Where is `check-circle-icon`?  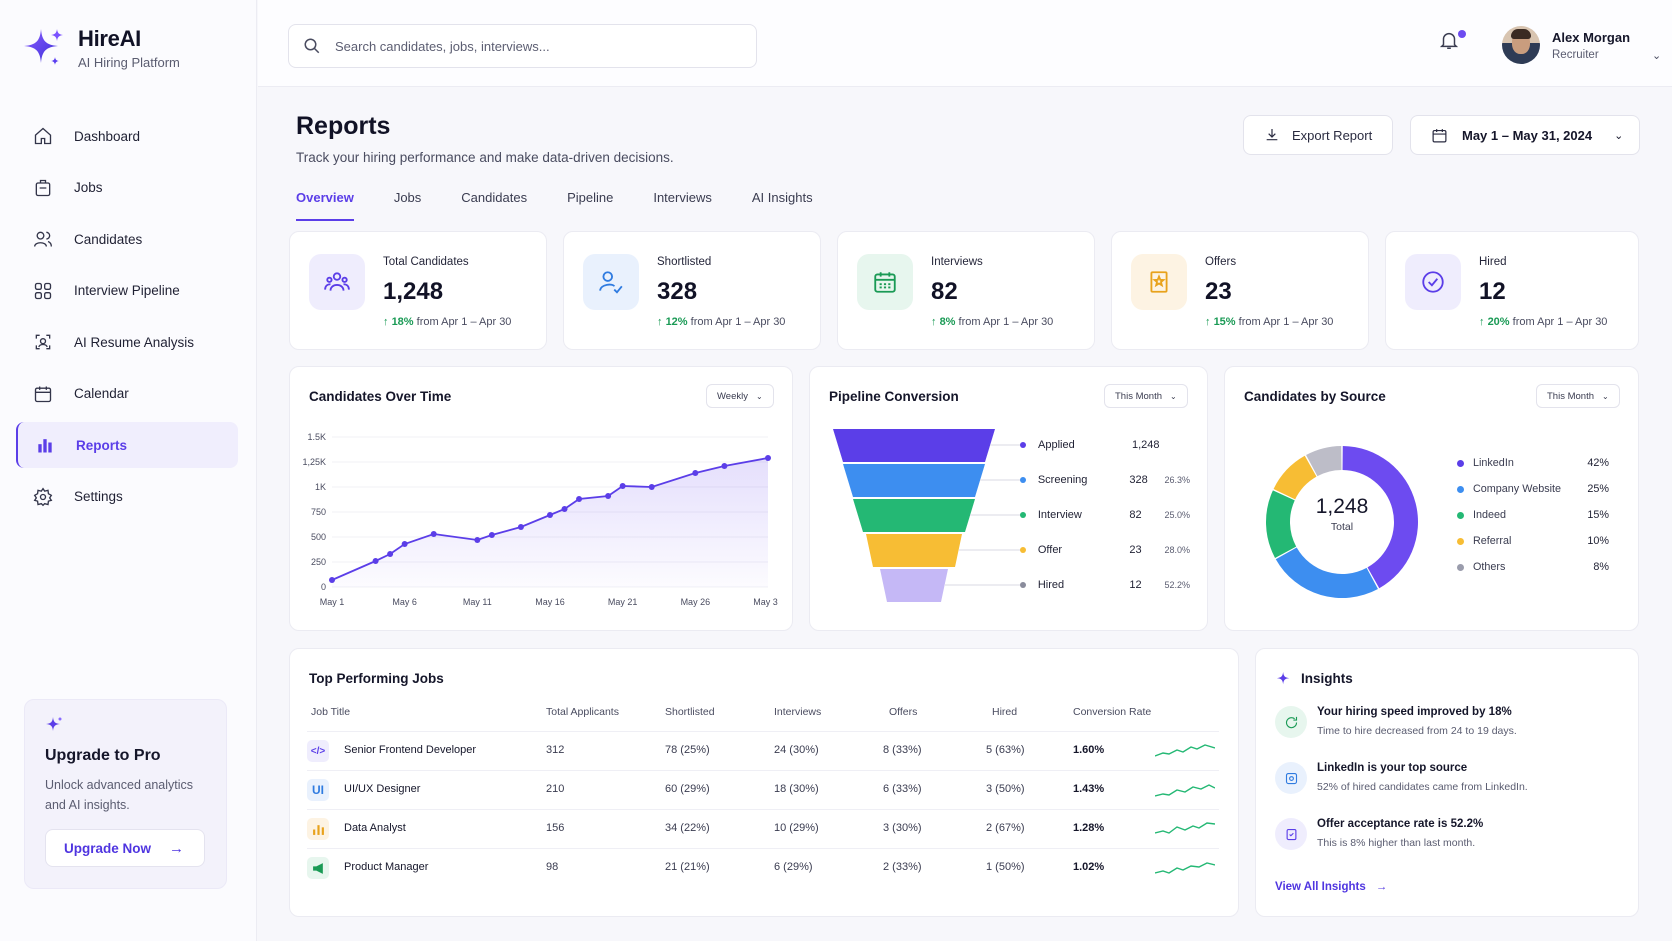 check-circle-icon is located at coordinates (1433, 282).